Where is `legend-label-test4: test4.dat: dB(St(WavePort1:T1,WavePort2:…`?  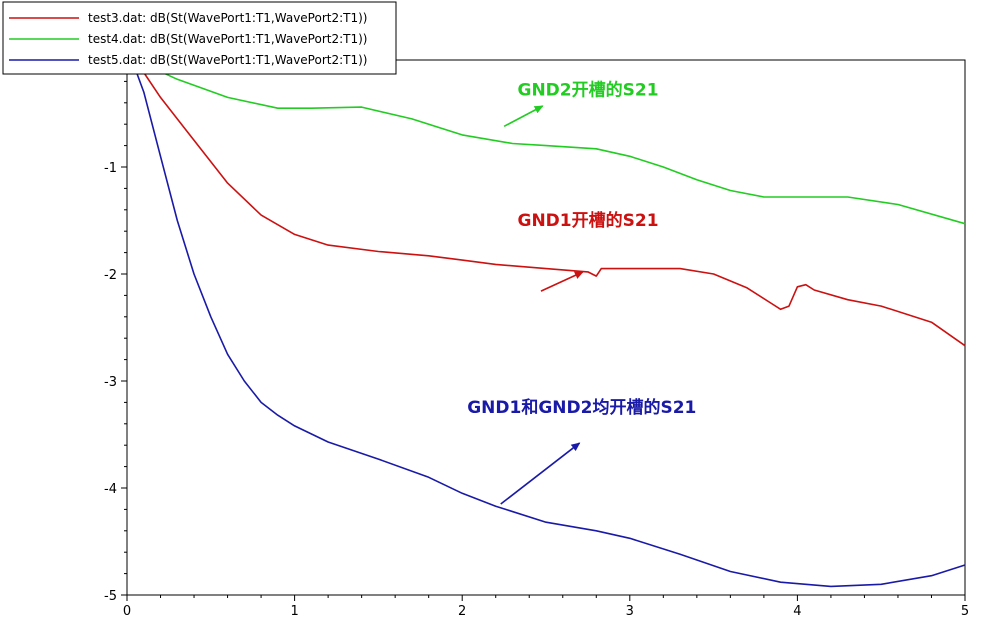
legend-label-test4: test4.dat: dB(St(WavePort1:T1,WavePort2:… is located at coordinates (227, 39).